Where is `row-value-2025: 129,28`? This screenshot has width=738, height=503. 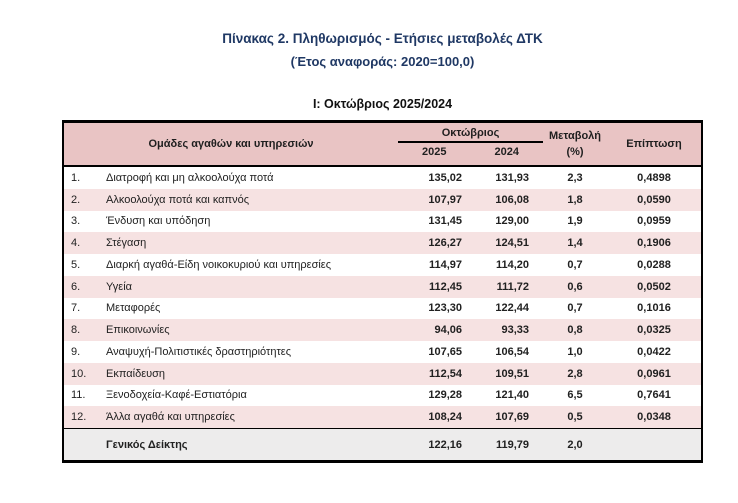 row-value-2025: 129,28 is located at coordinates (445, 395).